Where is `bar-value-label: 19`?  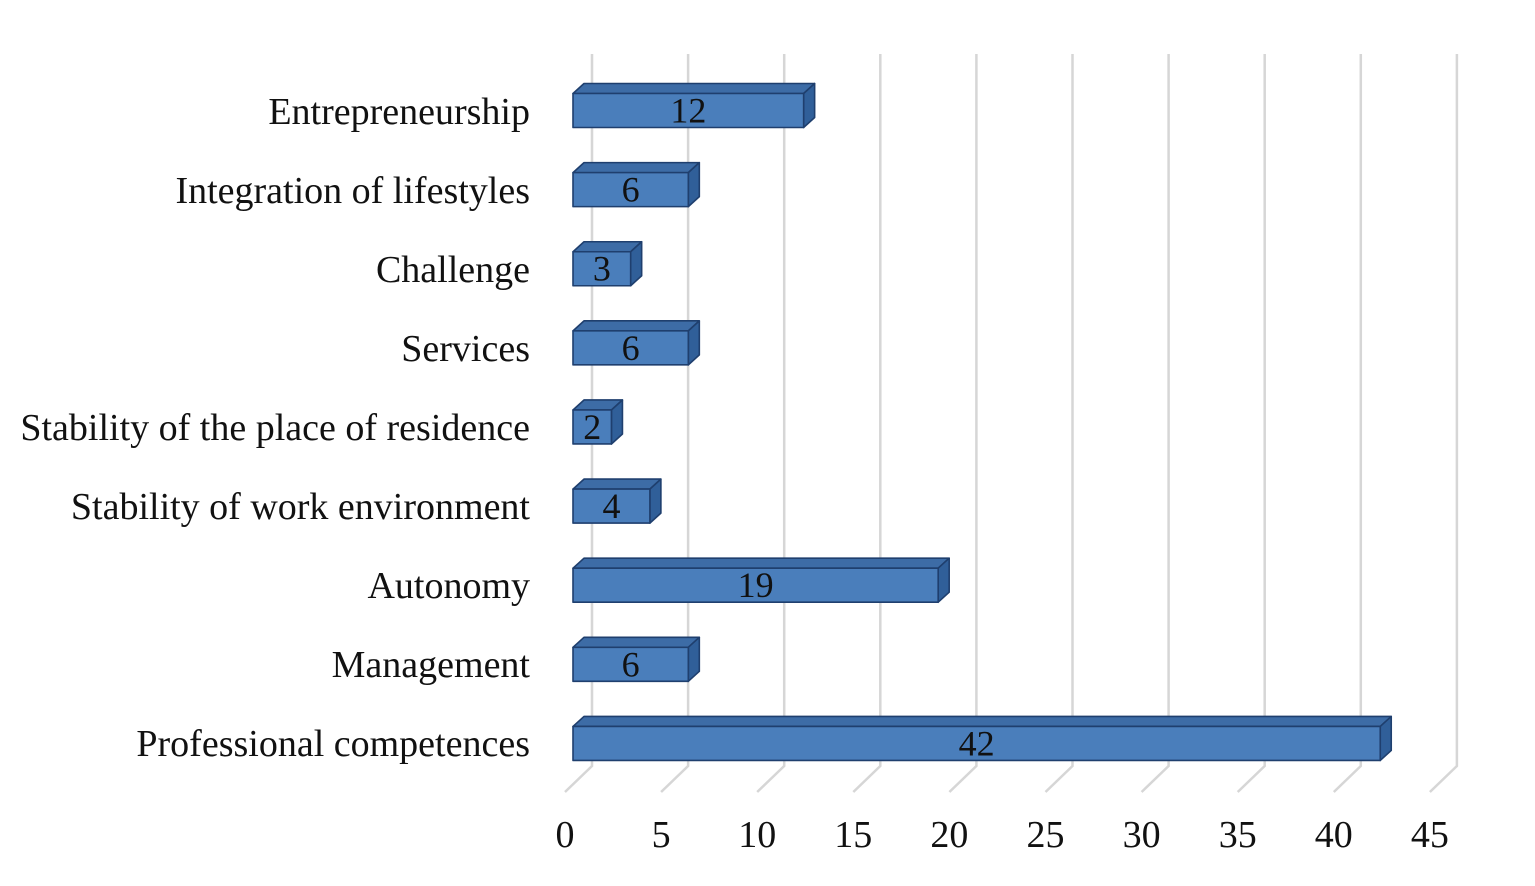 bar-value-label: 19 is located at coordinates (756, 585).